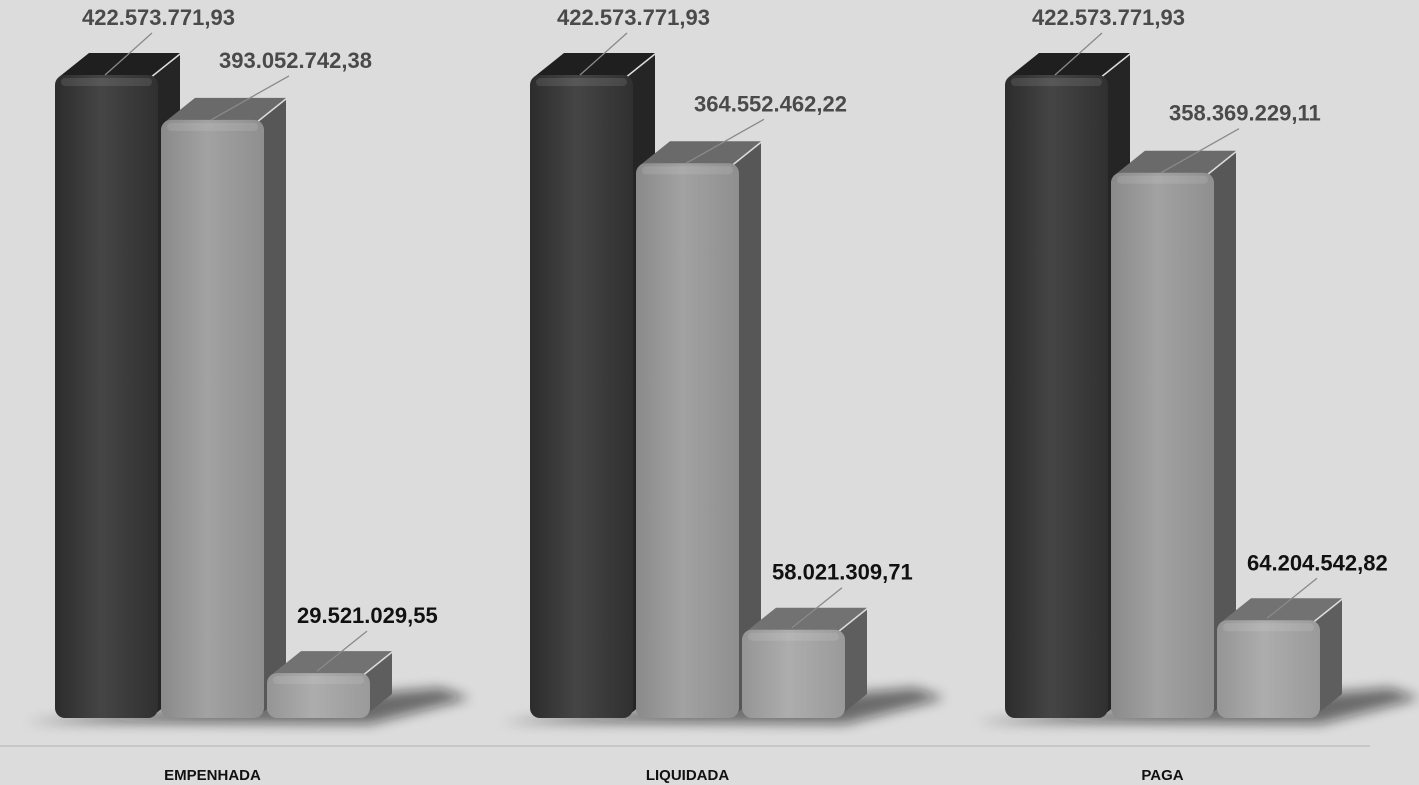  I want to click on data-label: 64.204.542,82, so click(1317, 562).